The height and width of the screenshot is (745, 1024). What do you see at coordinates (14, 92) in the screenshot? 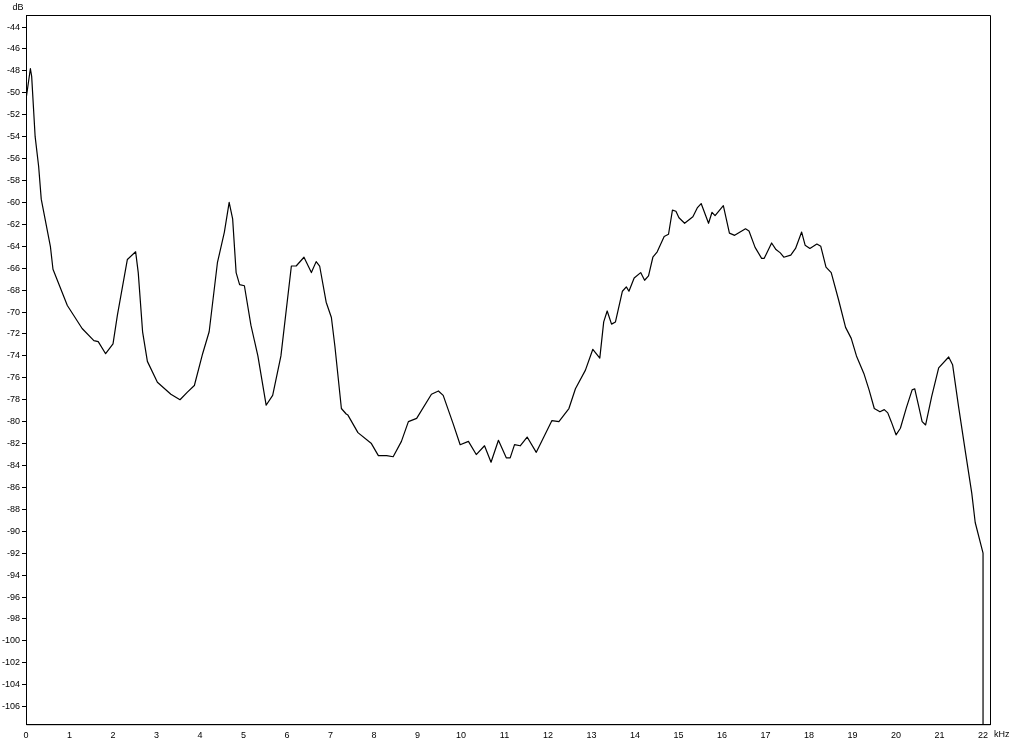
I see `y-tick-label: -50` at bounding box center [14, 92].